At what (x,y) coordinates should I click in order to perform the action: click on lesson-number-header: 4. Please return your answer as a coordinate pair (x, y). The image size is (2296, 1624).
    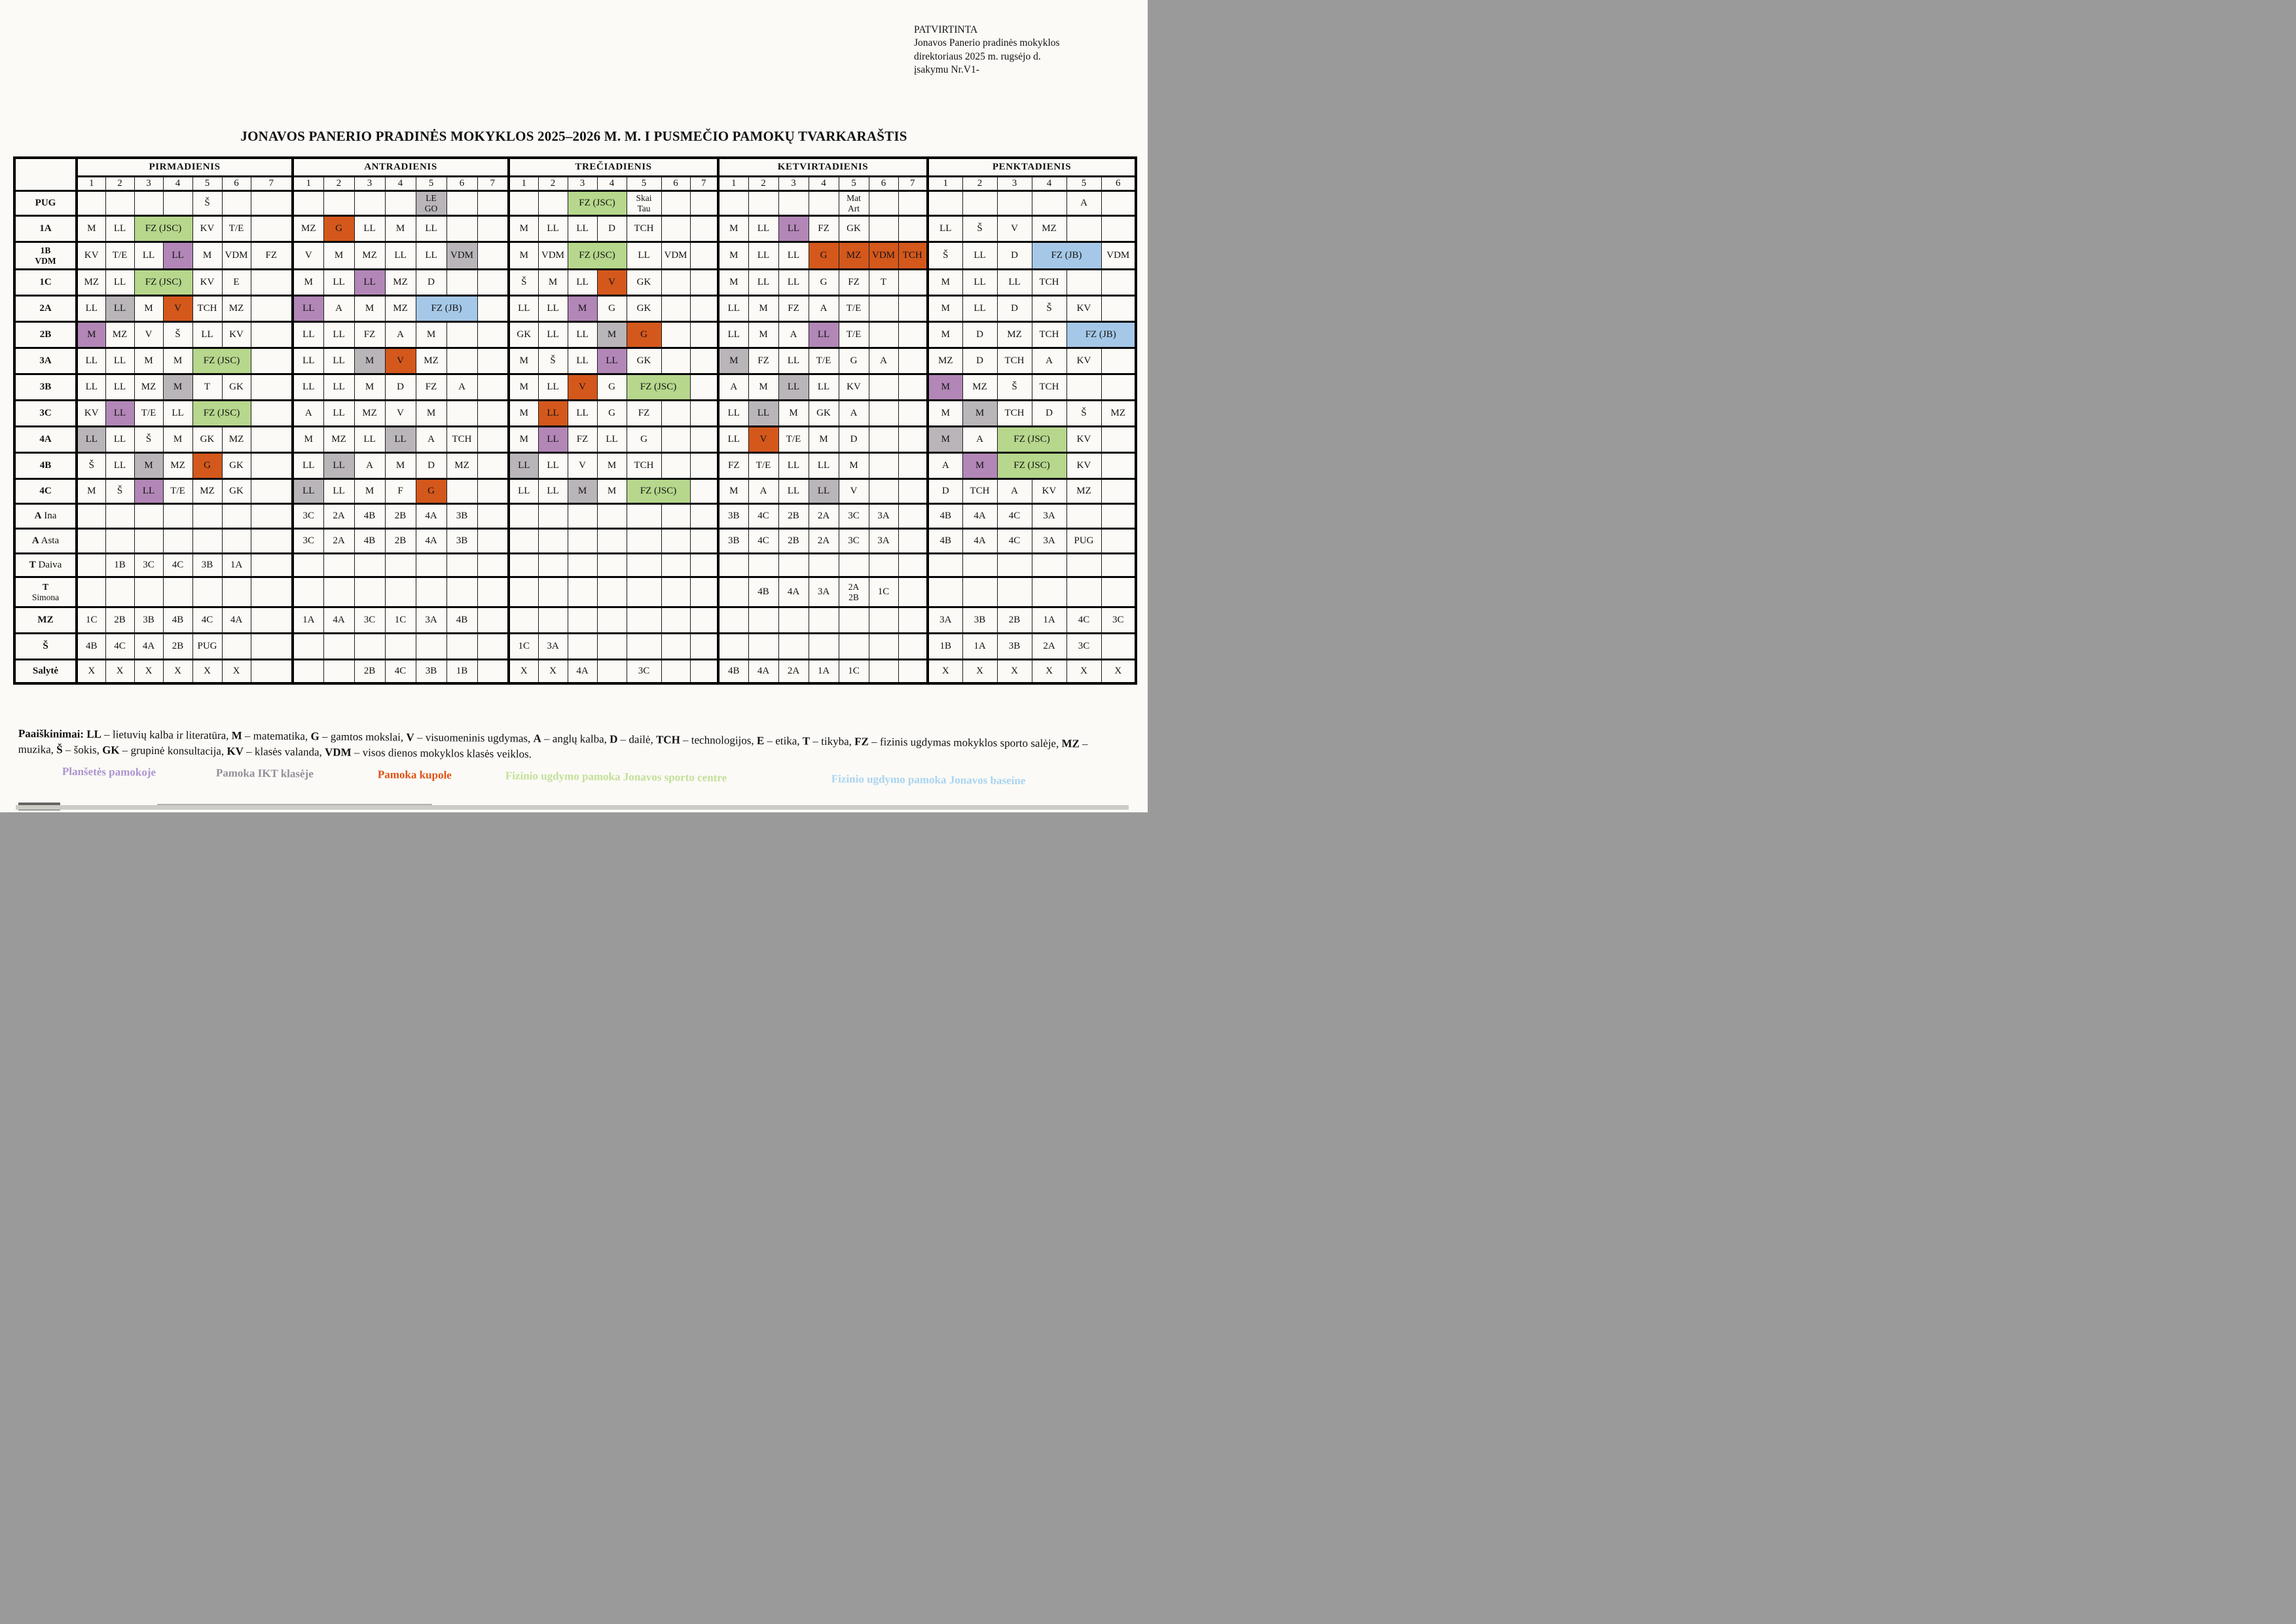
    Looking at the image, I should click on (177, 183).